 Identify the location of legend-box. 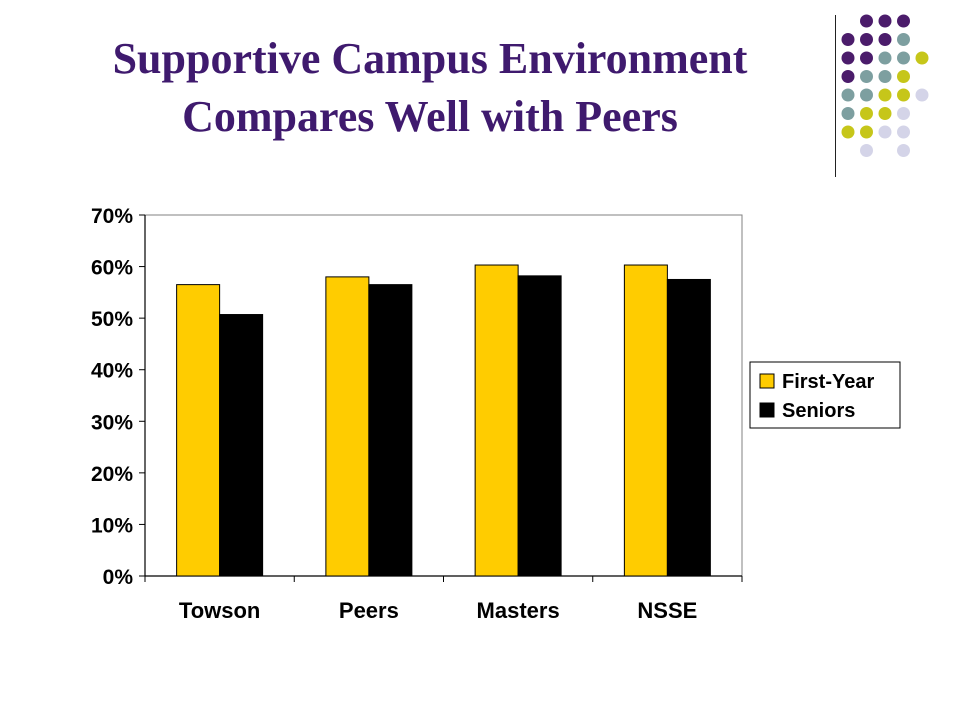
(825, 395).